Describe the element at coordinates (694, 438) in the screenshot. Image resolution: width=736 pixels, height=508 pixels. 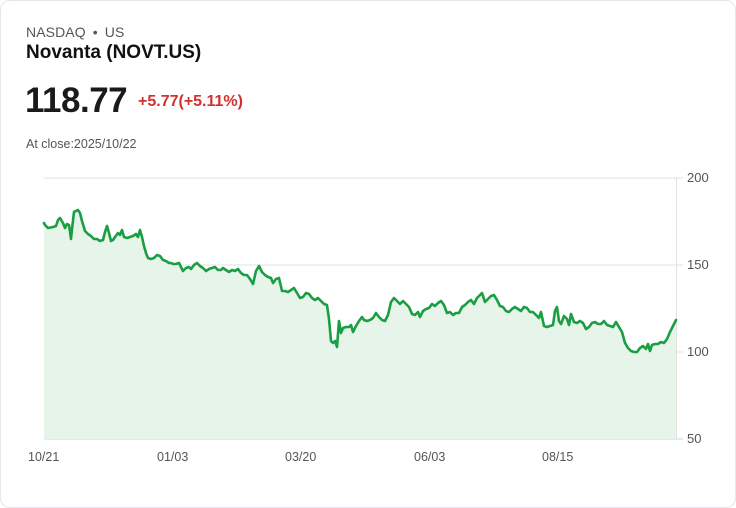
I see `y-tick-50: 50` at that location.